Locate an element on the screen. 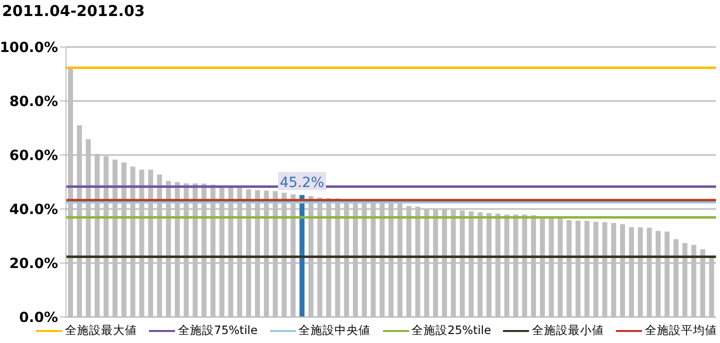 The width and height of the screenshot is (720, 343). y-tick-label: 40.0% is located at coordinates (33, 210).